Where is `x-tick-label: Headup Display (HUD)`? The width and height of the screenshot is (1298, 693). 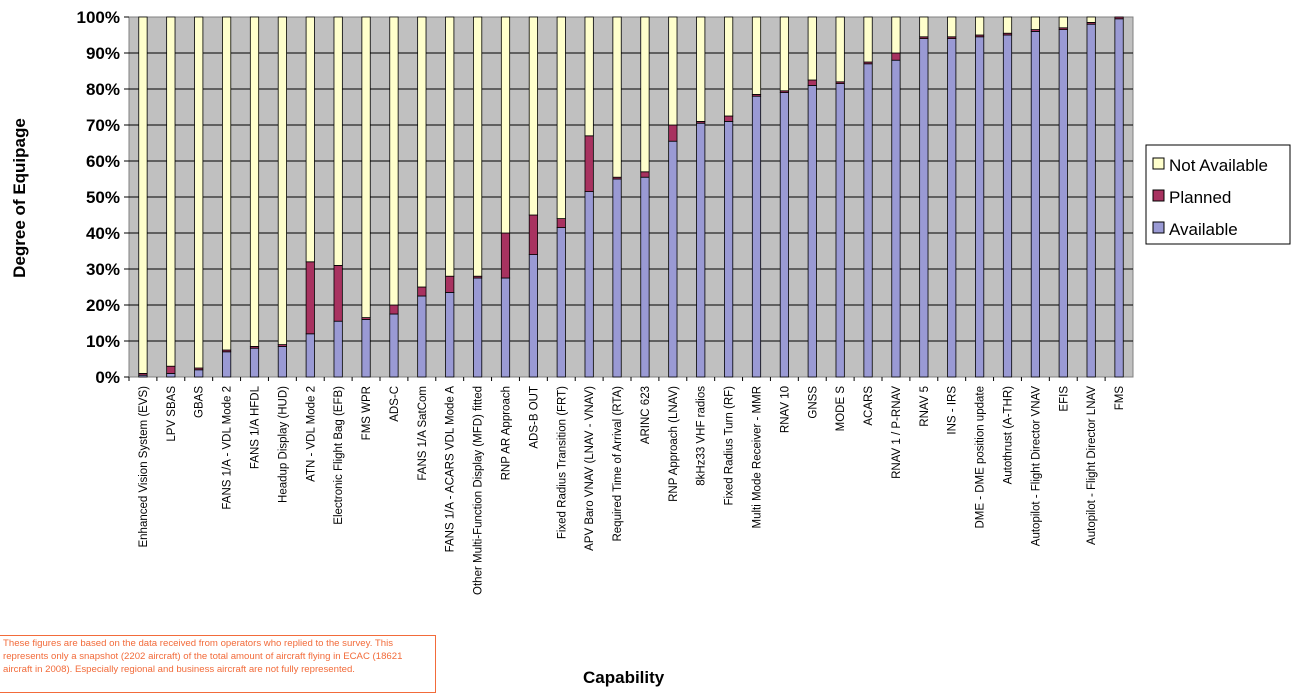
x-tick-label: Headup Display (HUD) is located at coordinates (283, 444).